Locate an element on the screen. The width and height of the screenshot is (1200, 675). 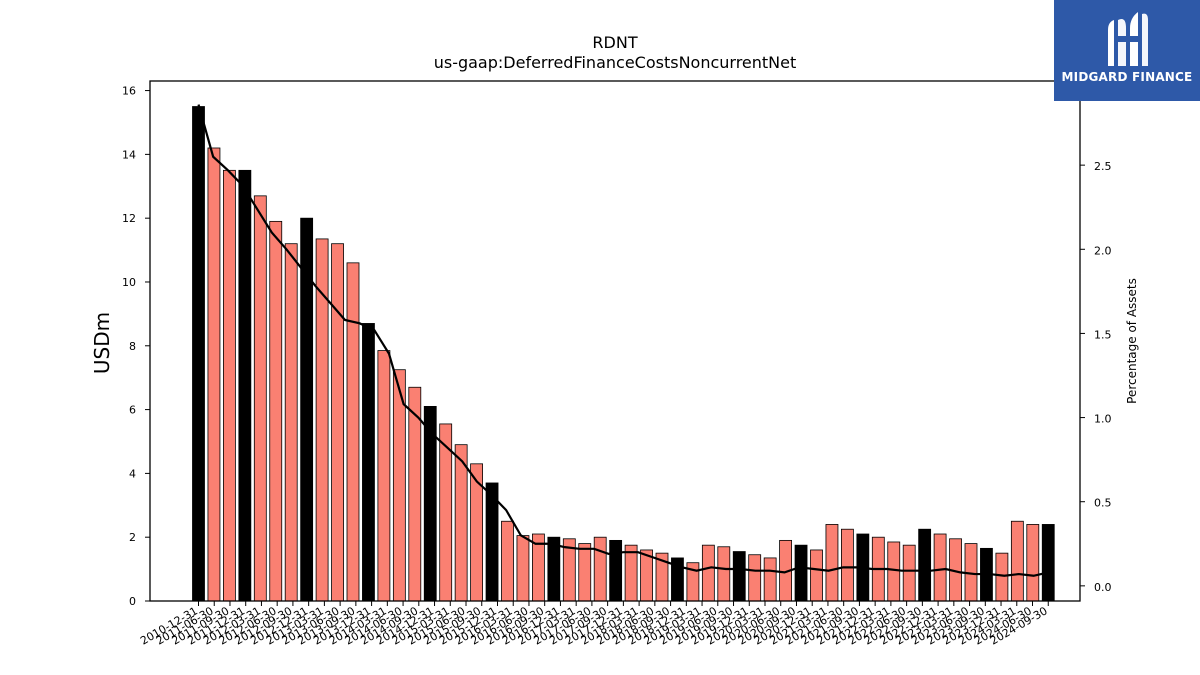
y-axis-label: USDm is located at coordinates (102, 343).